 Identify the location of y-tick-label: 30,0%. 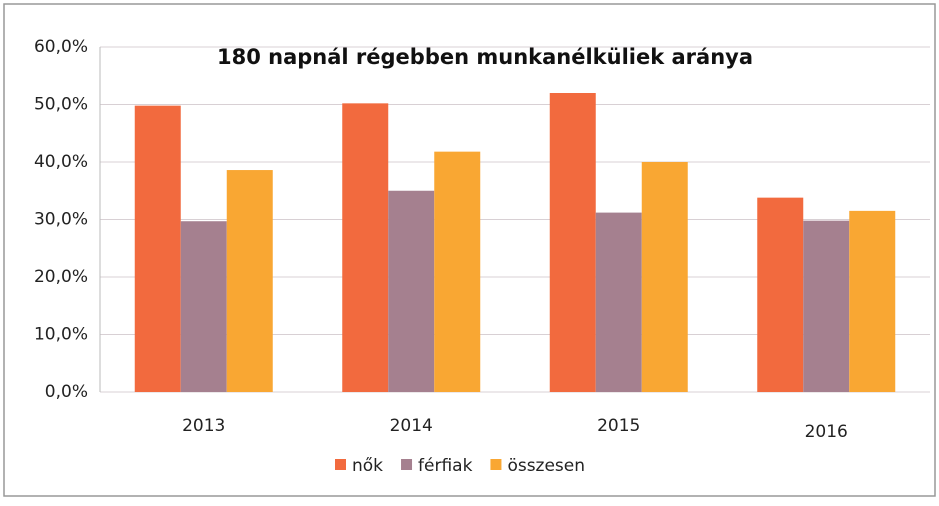
(61, 220).